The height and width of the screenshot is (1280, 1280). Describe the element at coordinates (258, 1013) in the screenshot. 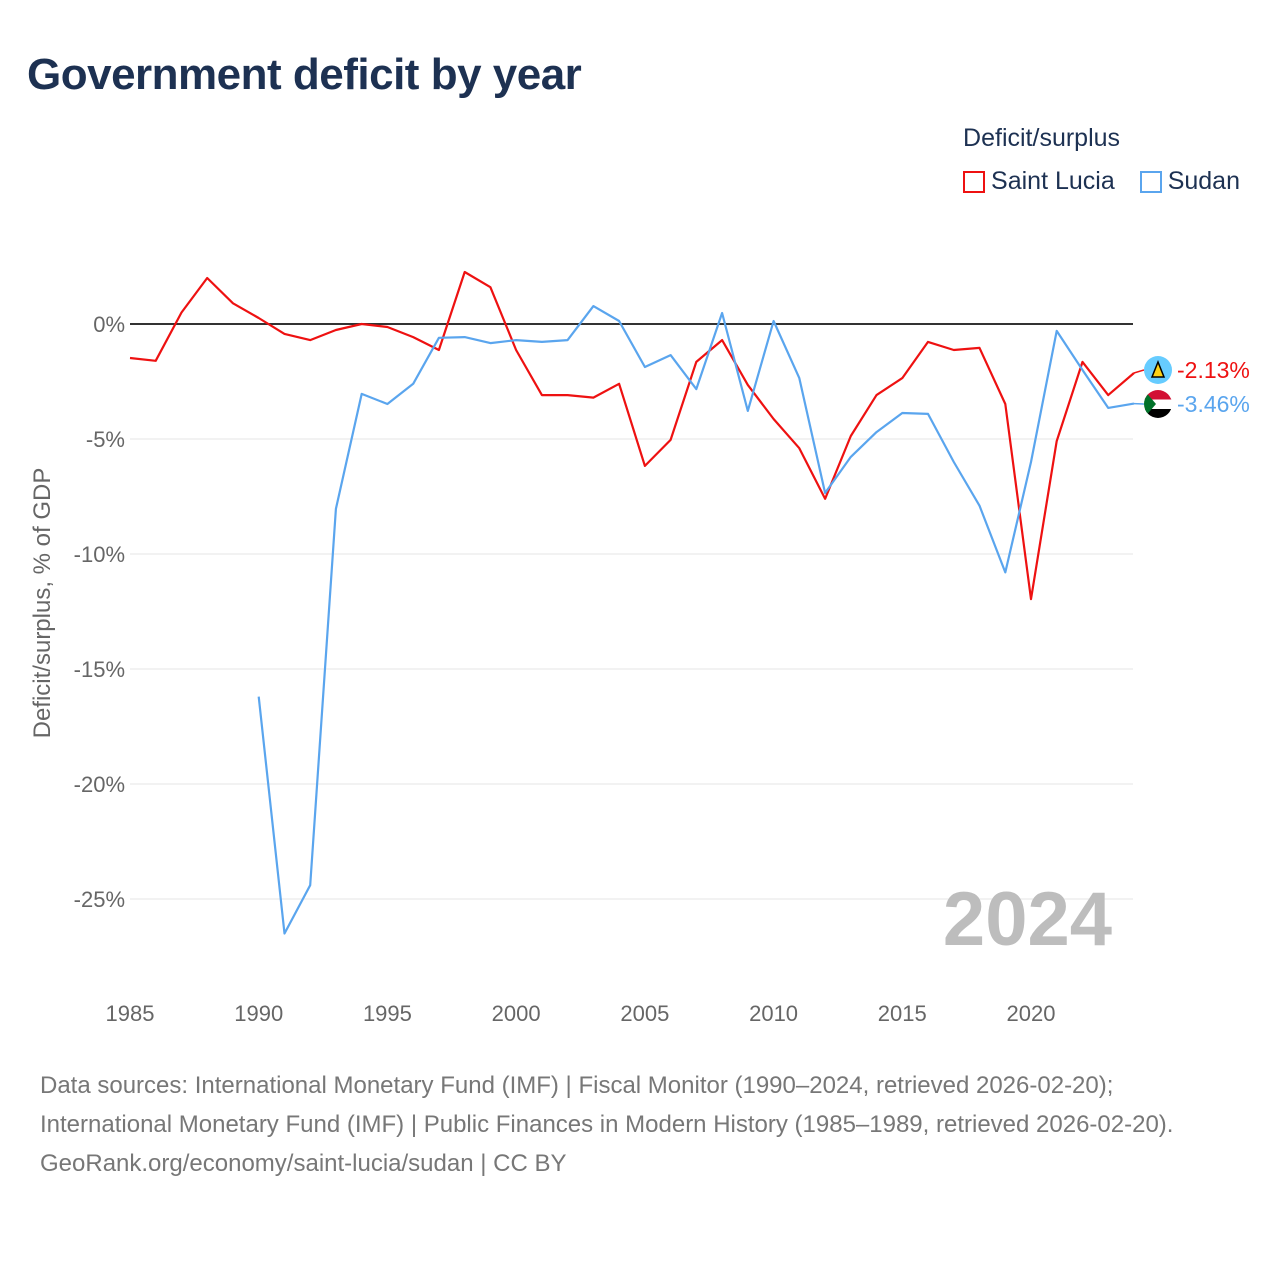

I see `x-tick-label: 1990` at that location.